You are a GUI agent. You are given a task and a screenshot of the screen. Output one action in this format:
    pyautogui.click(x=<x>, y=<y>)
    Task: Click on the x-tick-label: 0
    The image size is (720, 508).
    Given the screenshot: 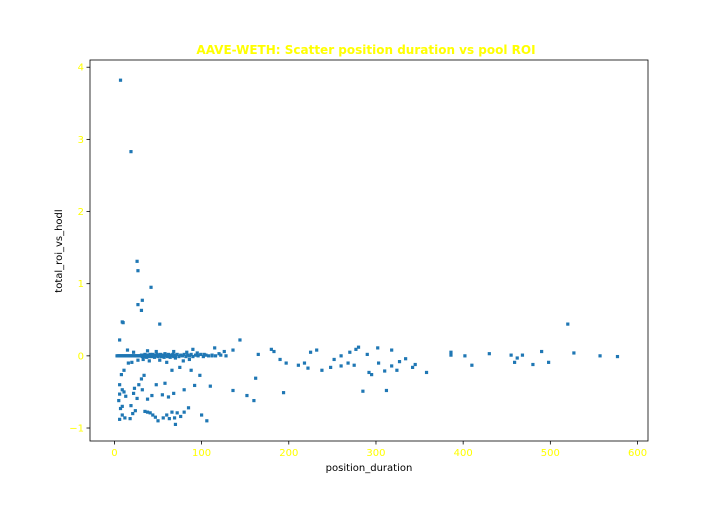 What is the action you would take?
    pyautogui.click(x=114, y=453)
    